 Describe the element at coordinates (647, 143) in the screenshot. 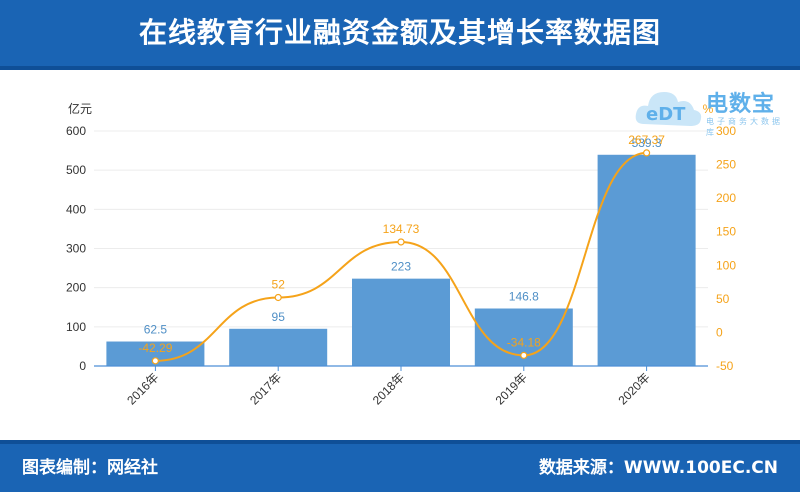

I see `bar-value-label: 539.3` at that location.